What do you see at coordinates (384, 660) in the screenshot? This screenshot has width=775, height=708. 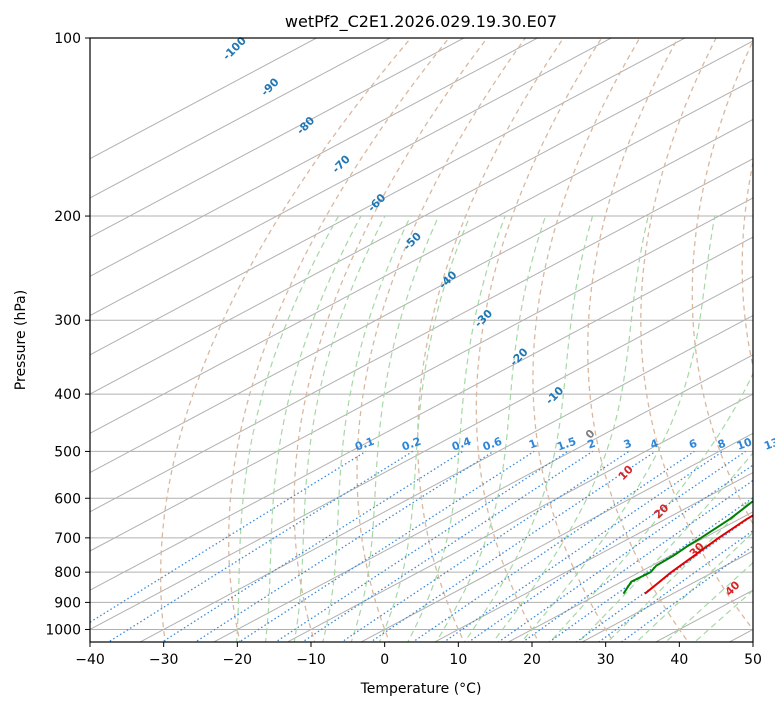 I see `x-tick-label: 0` at bounding box center [384, 660].